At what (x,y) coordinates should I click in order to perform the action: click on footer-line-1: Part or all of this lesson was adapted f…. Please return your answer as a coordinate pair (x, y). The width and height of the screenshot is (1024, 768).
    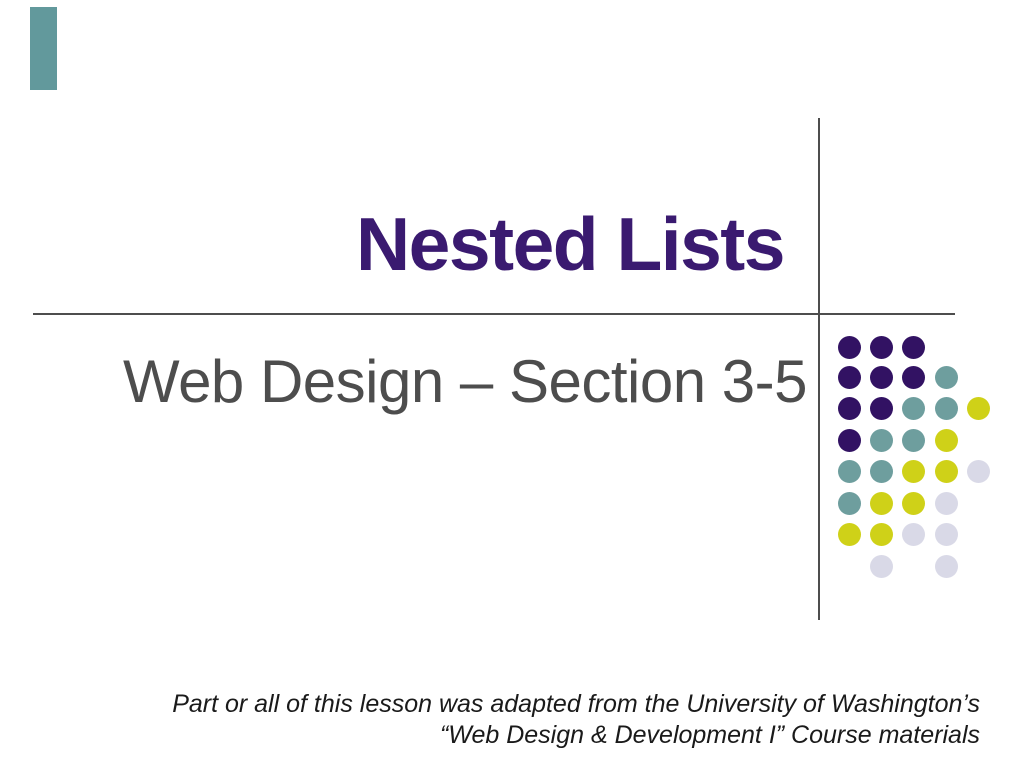
    Looking at the image, I should click on (576, 704).